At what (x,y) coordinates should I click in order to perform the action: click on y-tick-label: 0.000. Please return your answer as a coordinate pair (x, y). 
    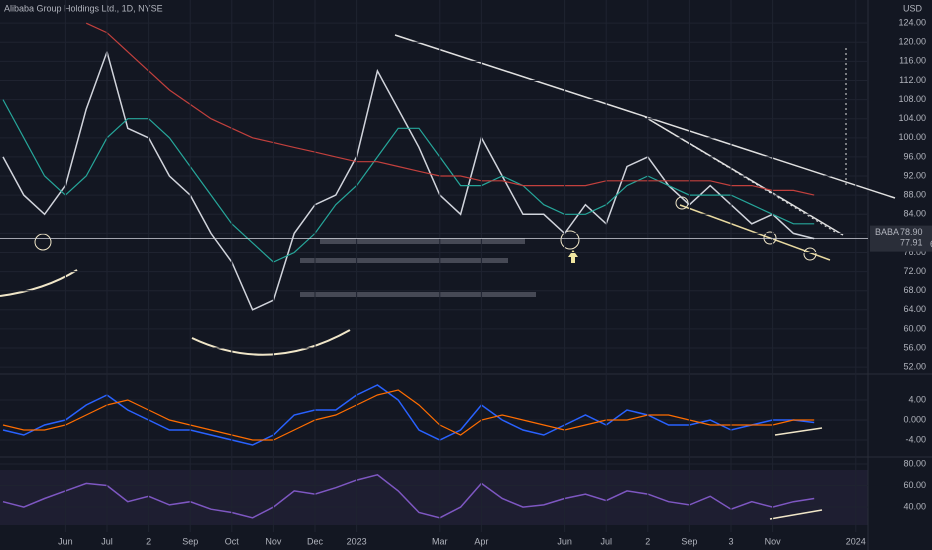
    Looking at the image, I should click on (914, 419).